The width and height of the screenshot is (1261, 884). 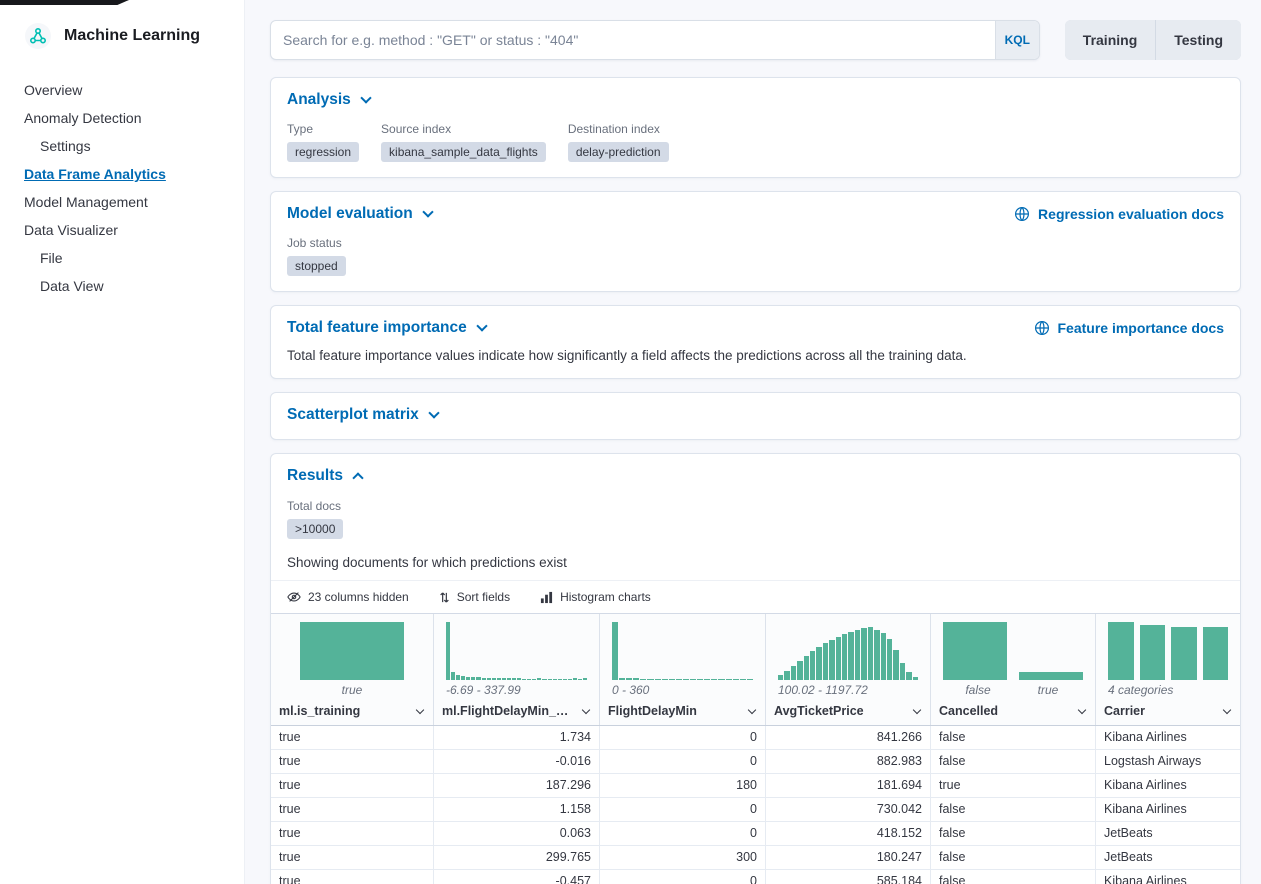 I want to click on grid-cell: 585.184, so click(x=848, y=877).